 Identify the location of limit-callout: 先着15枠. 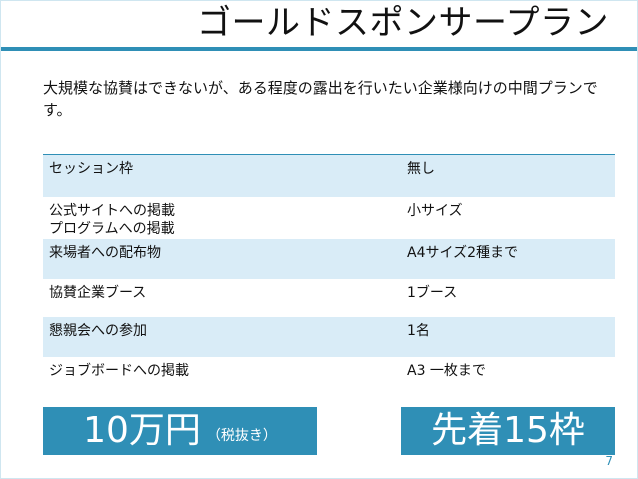
(508, 431).